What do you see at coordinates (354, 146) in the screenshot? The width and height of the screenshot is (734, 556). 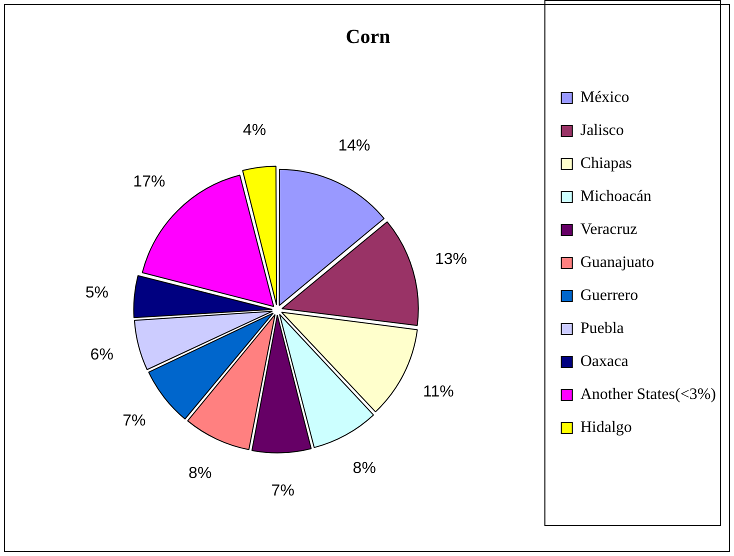 I see `data-label: 14%` at bounding box center [354, 146].